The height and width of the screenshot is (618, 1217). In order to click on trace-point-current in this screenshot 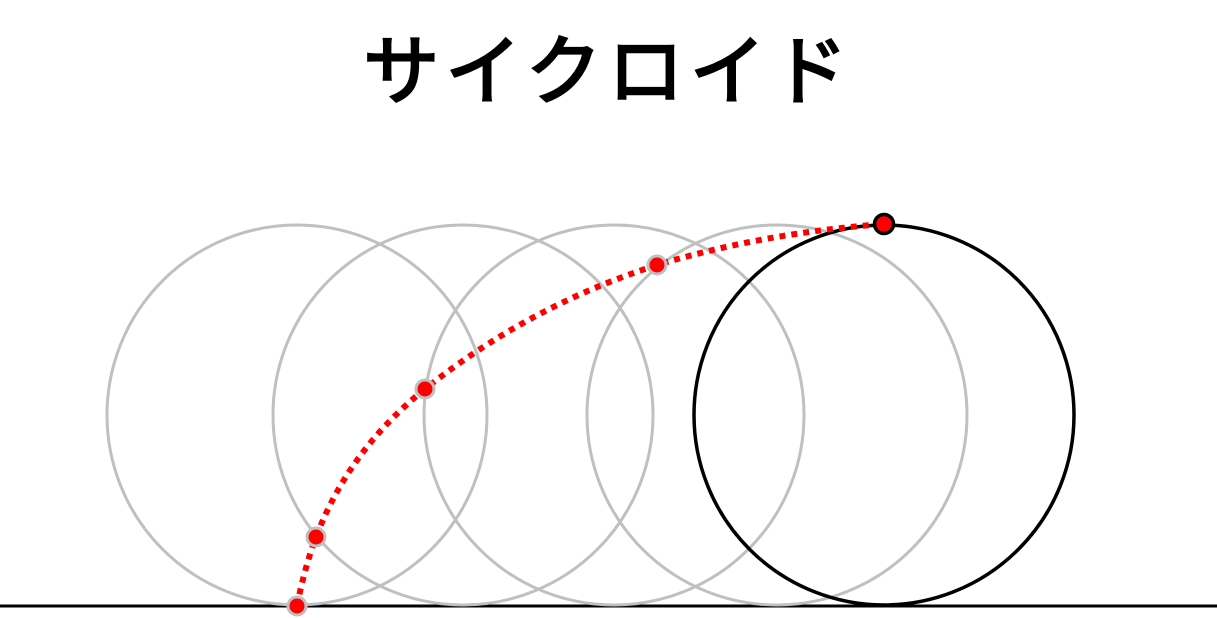, I will do `click(884, 224)`.